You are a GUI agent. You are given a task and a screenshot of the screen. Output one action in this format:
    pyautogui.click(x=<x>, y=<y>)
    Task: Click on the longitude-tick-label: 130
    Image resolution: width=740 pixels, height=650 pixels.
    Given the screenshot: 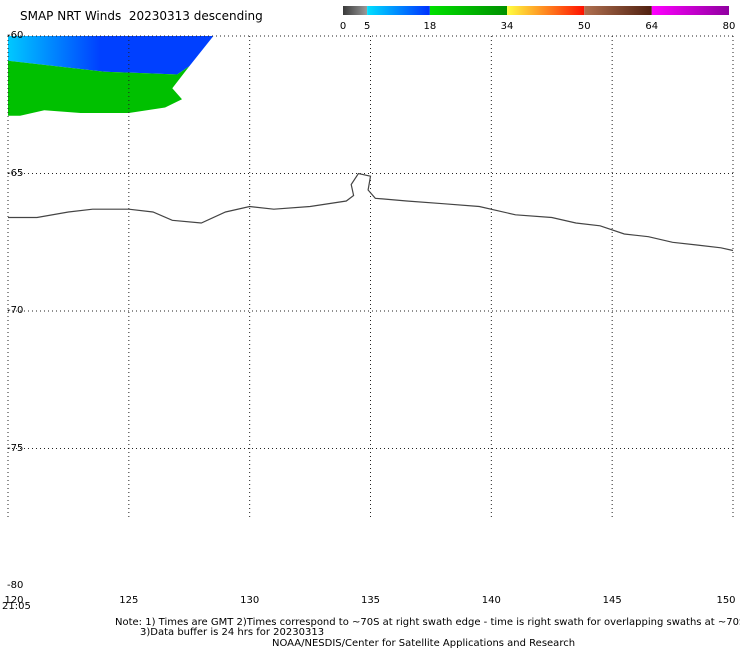 What is the action you would take?
    pyautogui.click(x=250, y=600)
    